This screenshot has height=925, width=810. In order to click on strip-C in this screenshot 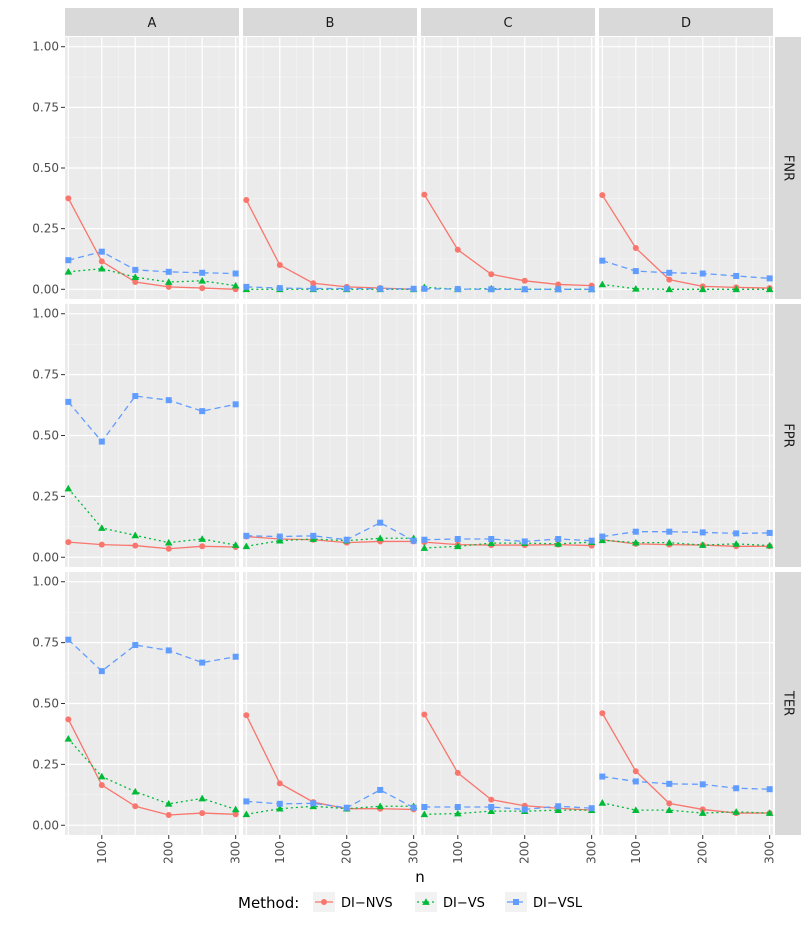, I will do `click(508, 22)`.